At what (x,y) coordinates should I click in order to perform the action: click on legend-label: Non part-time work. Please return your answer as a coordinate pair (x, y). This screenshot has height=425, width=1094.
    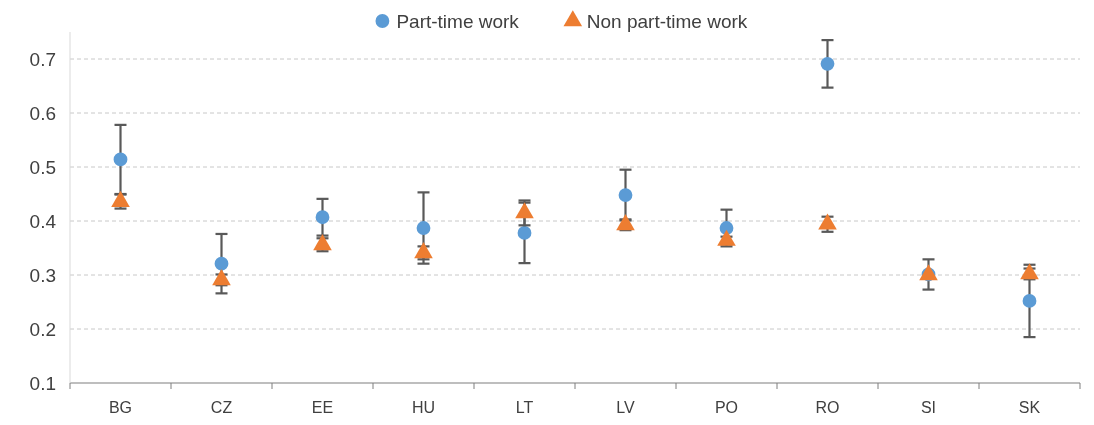
    Looking at the image, I should click on (667, 21).